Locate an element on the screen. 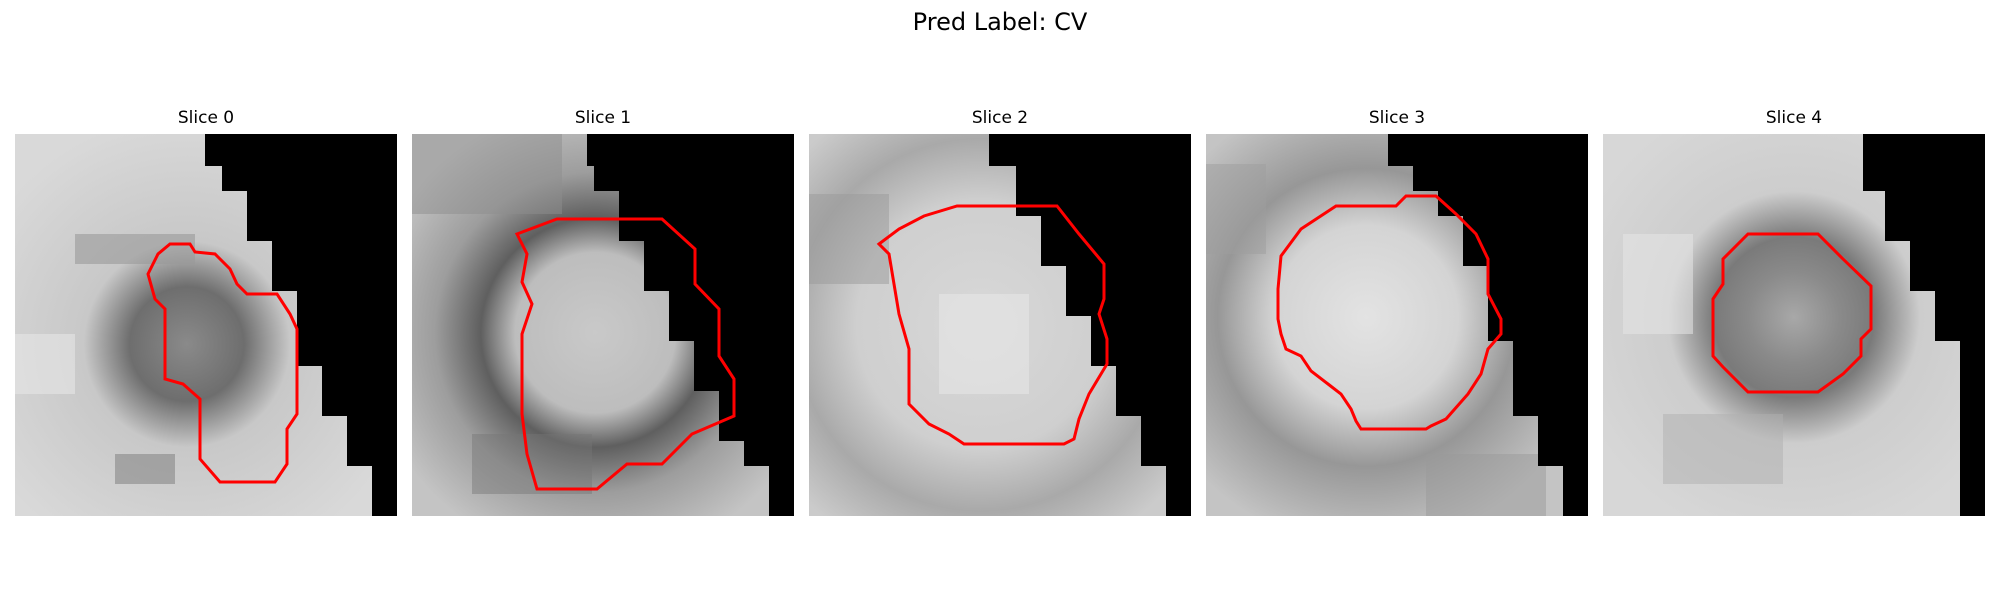 This screenshot has height=600, width=2000. slice-2-title: Slice 2 is located at coordinates (1000, 118).